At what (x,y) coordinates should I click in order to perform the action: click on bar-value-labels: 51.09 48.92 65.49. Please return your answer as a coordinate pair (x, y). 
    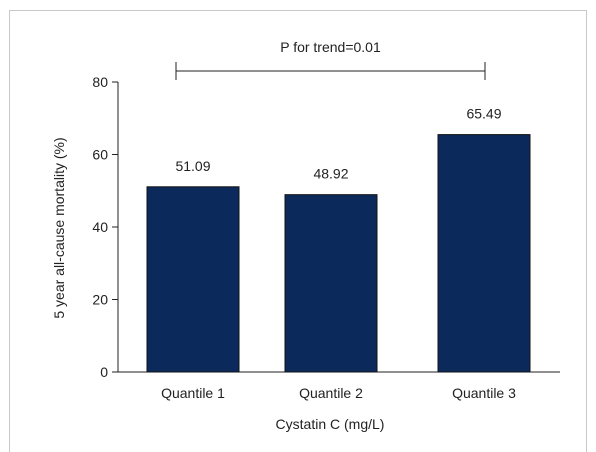
    Looking at the image, I should click on (338, 144).